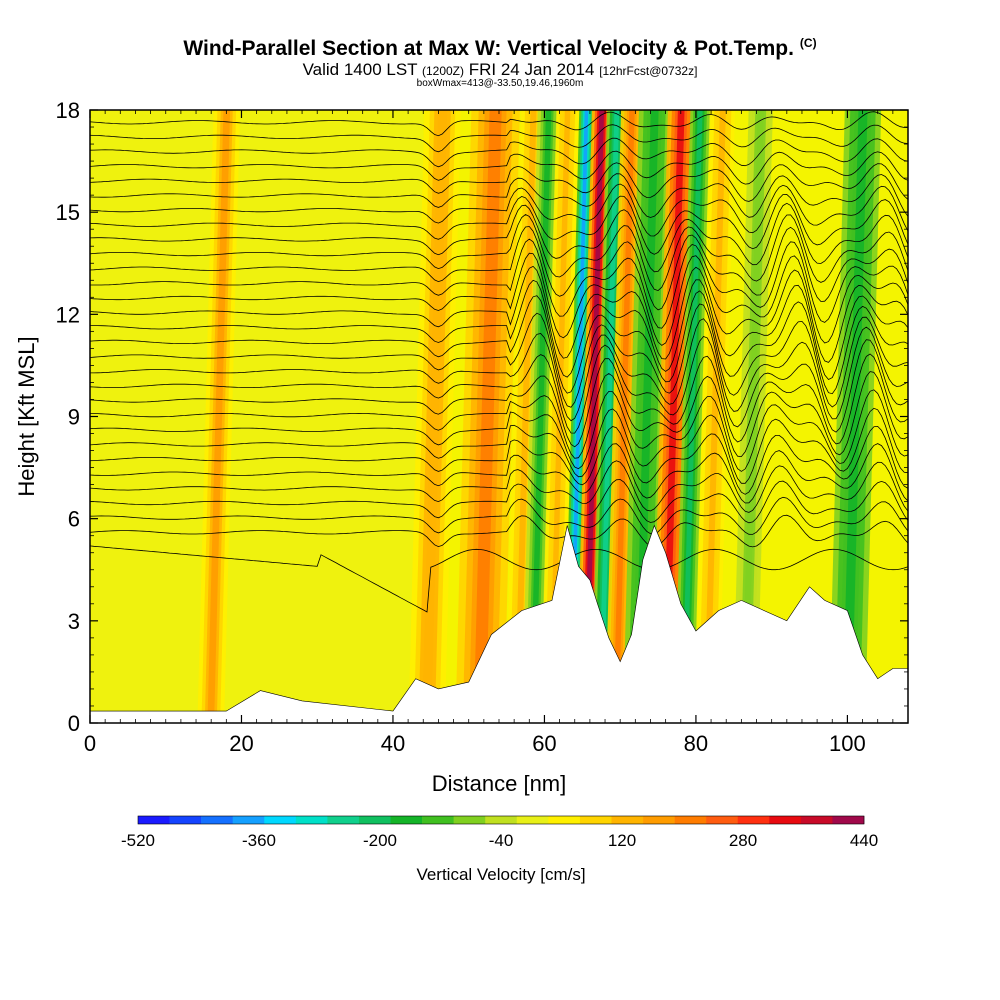  Describe the element at coordinates (648, 71) in the screenshot. I see `forecast-info: [12hrFcst@0732z]` at that location.